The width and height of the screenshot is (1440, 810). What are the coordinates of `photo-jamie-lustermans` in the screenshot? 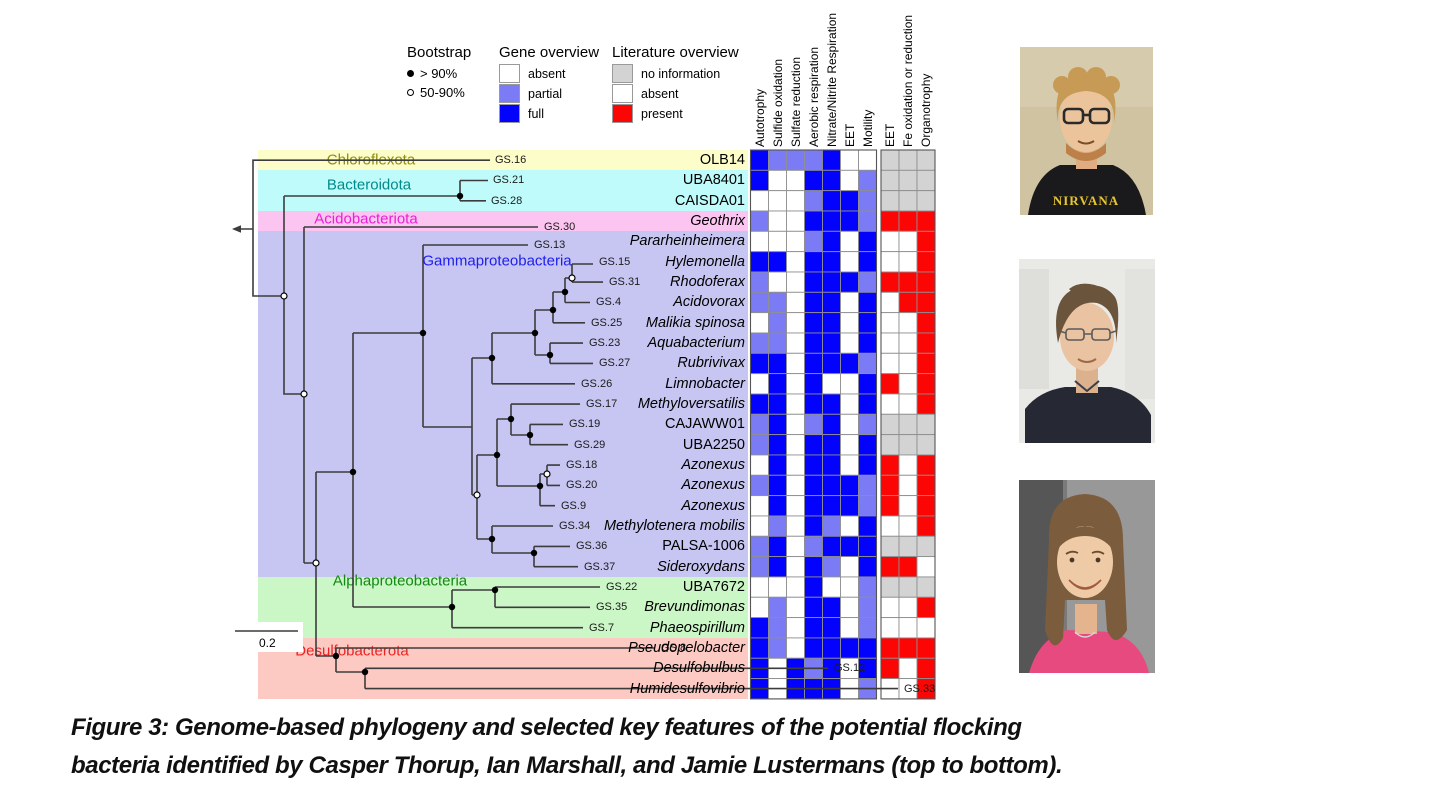 It's located at (1087, 576).